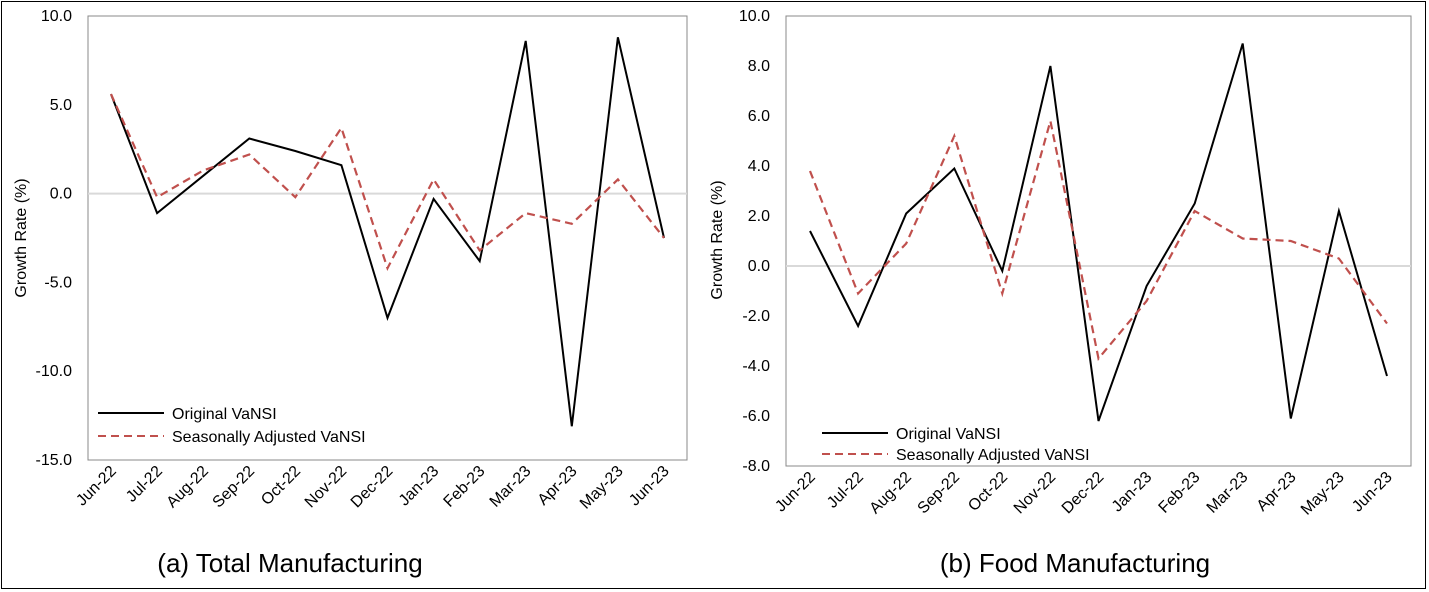 The width and height of the screenshot is (1429, 592). What do you see at coordinates (759, 216) in the screenshot?
I see `y-tick-label: 2.0` at bounding box center [759, 216].